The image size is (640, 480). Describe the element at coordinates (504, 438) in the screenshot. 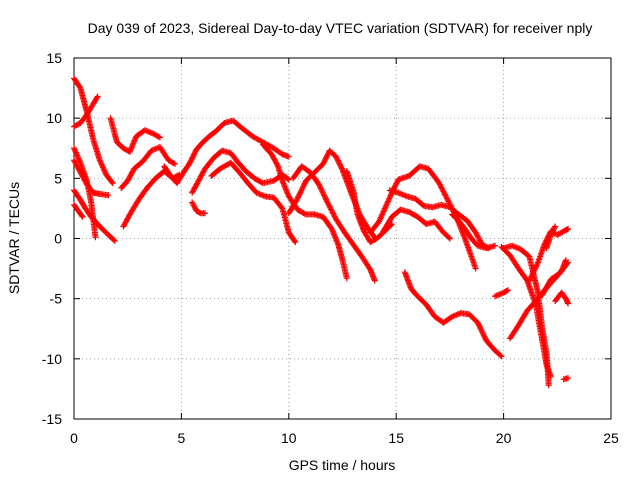

I see `x-tick-label: 20` at that location.